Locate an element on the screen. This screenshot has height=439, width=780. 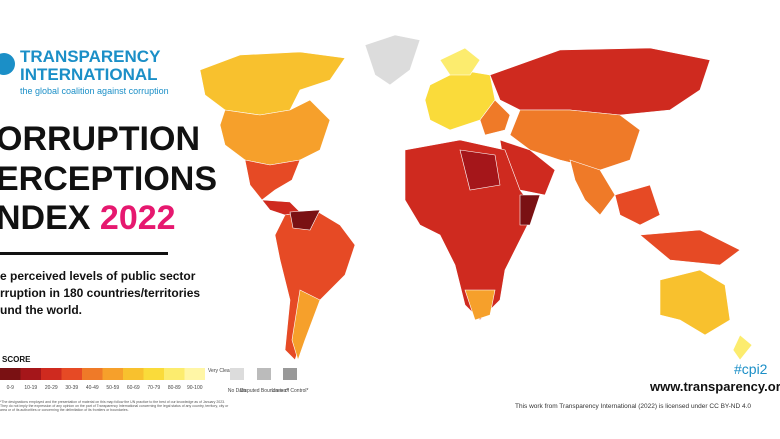
url: www.transparency.org/ is located at coordinates (714, 386).